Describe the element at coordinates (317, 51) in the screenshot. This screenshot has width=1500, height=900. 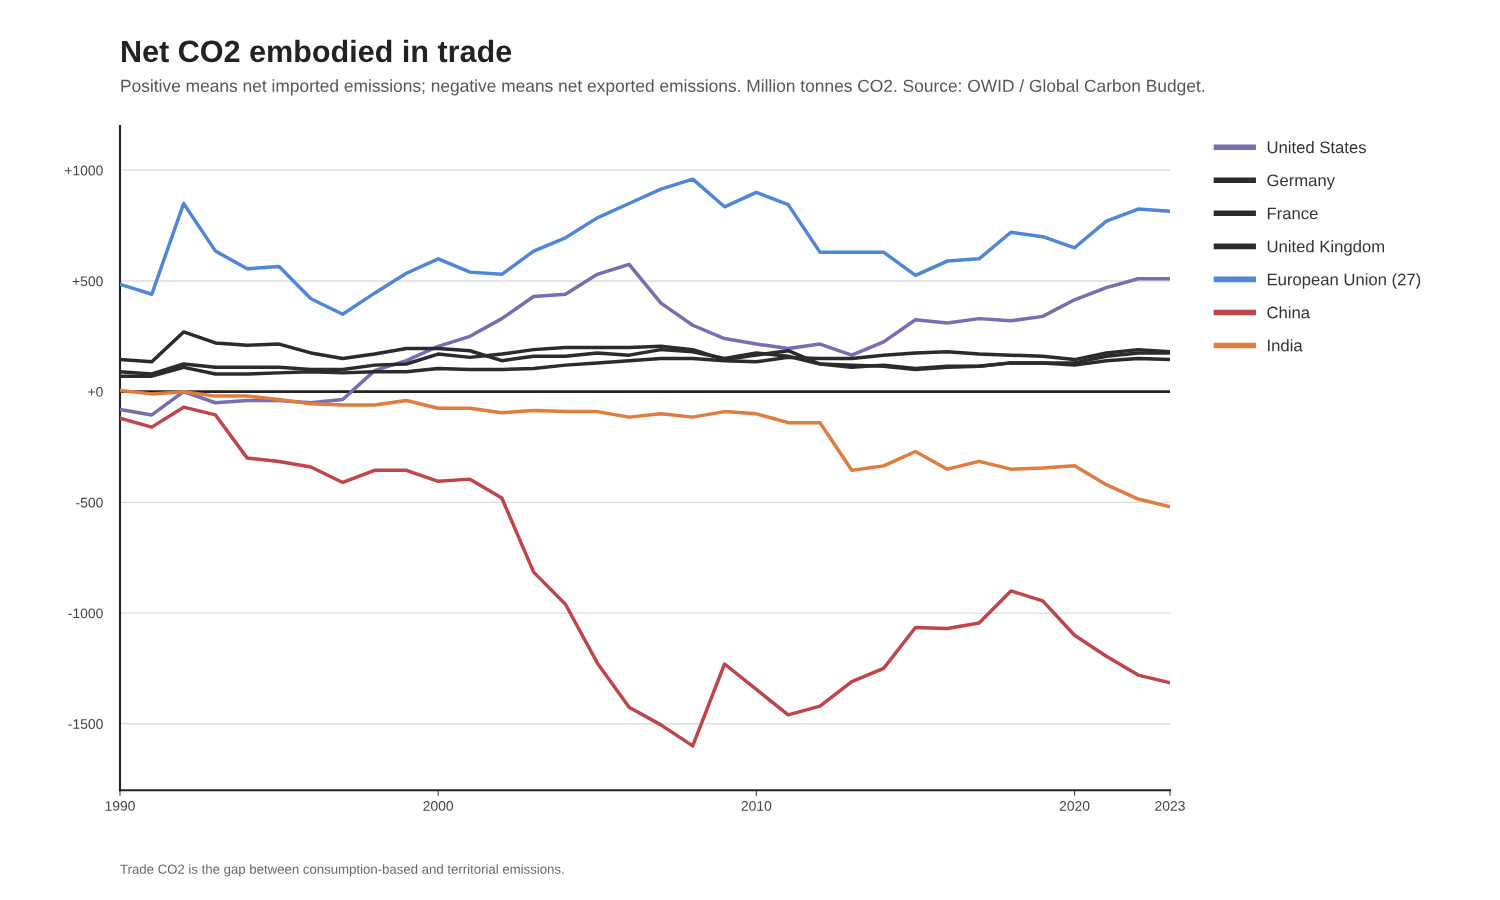
I see `chart-title: Net CO2 embodied in trade` at that location.